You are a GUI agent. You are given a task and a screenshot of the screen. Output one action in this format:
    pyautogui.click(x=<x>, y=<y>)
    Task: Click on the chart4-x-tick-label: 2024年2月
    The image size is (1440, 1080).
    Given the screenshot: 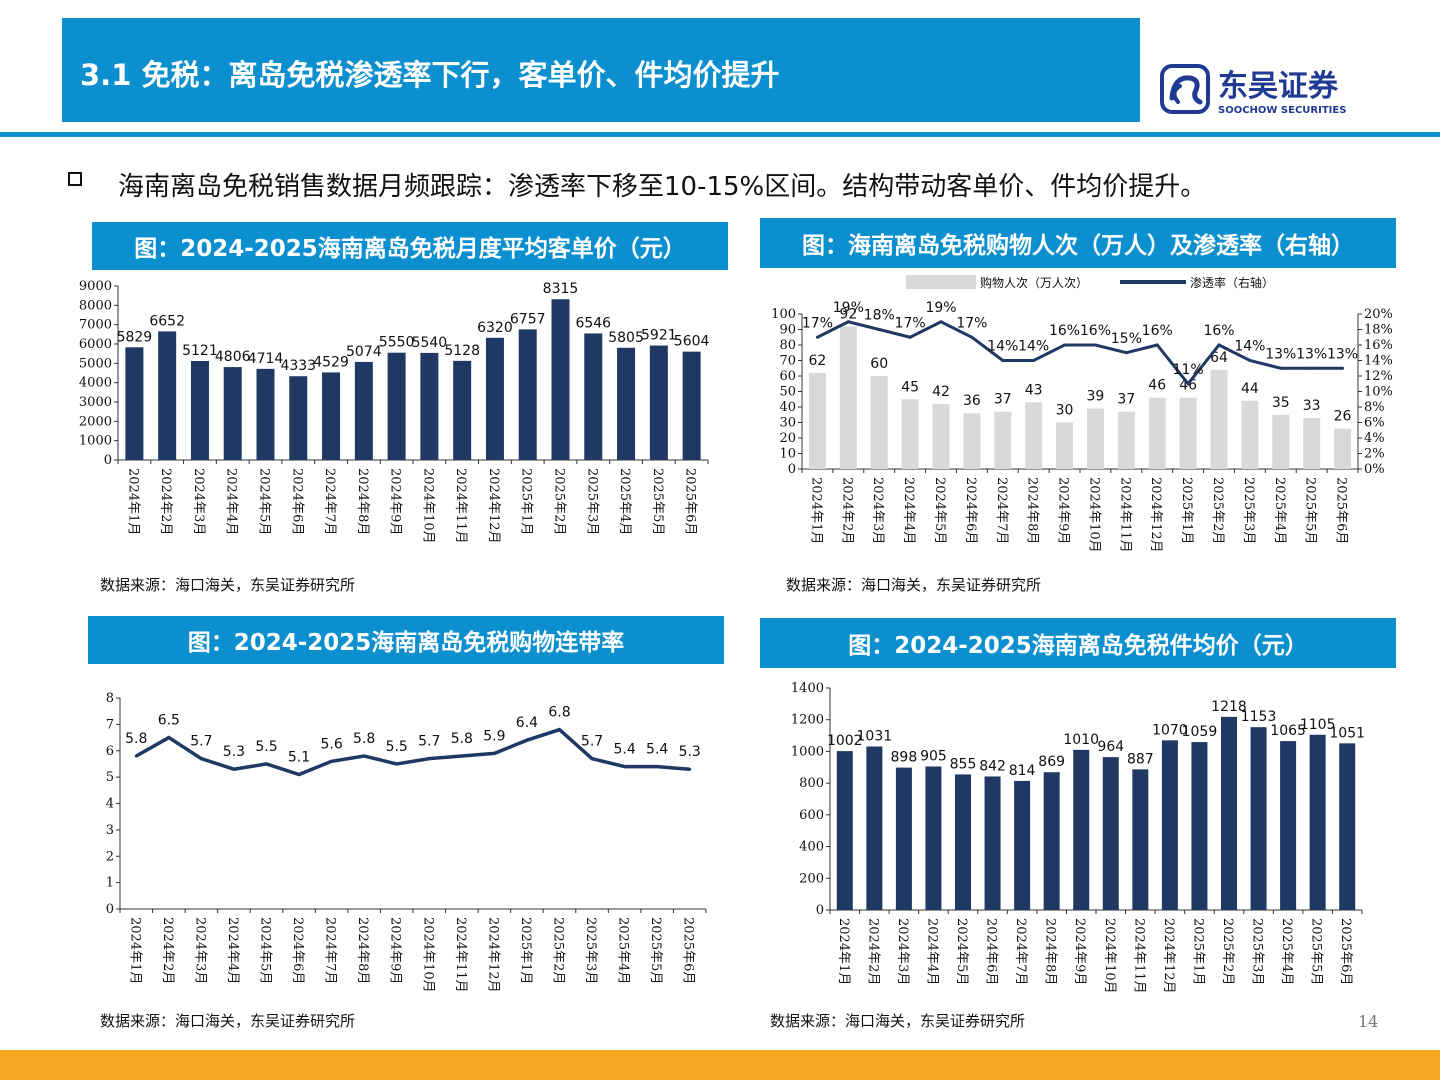 What is the action you would take?
    pyautogui.click(x=872, y=951)
    